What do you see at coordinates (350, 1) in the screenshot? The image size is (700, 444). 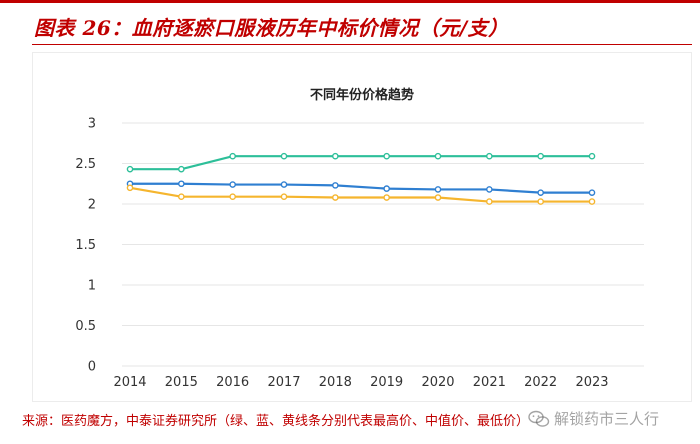 I see `top-rule` at bounding box center [350, 1].